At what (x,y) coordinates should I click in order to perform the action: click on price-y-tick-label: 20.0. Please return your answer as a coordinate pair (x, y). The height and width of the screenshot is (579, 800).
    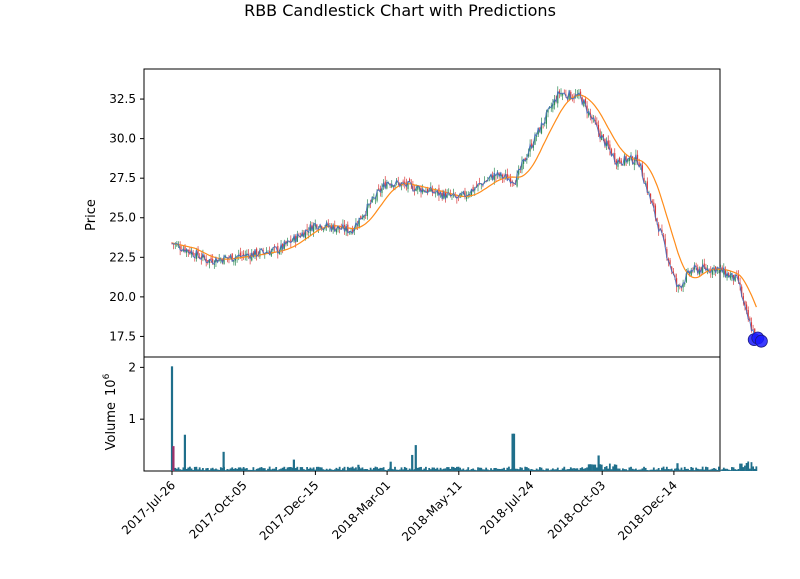
    Looking at the image, I should click on (122, 297).